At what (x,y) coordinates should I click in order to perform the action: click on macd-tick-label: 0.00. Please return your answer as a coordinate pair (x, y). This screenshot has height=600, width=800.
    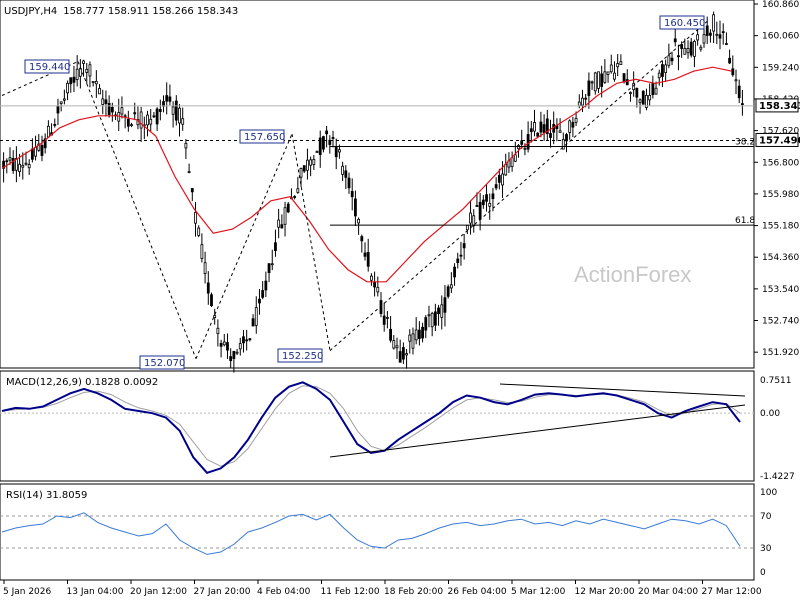
    Looking at the image, I should click on (770, 414).